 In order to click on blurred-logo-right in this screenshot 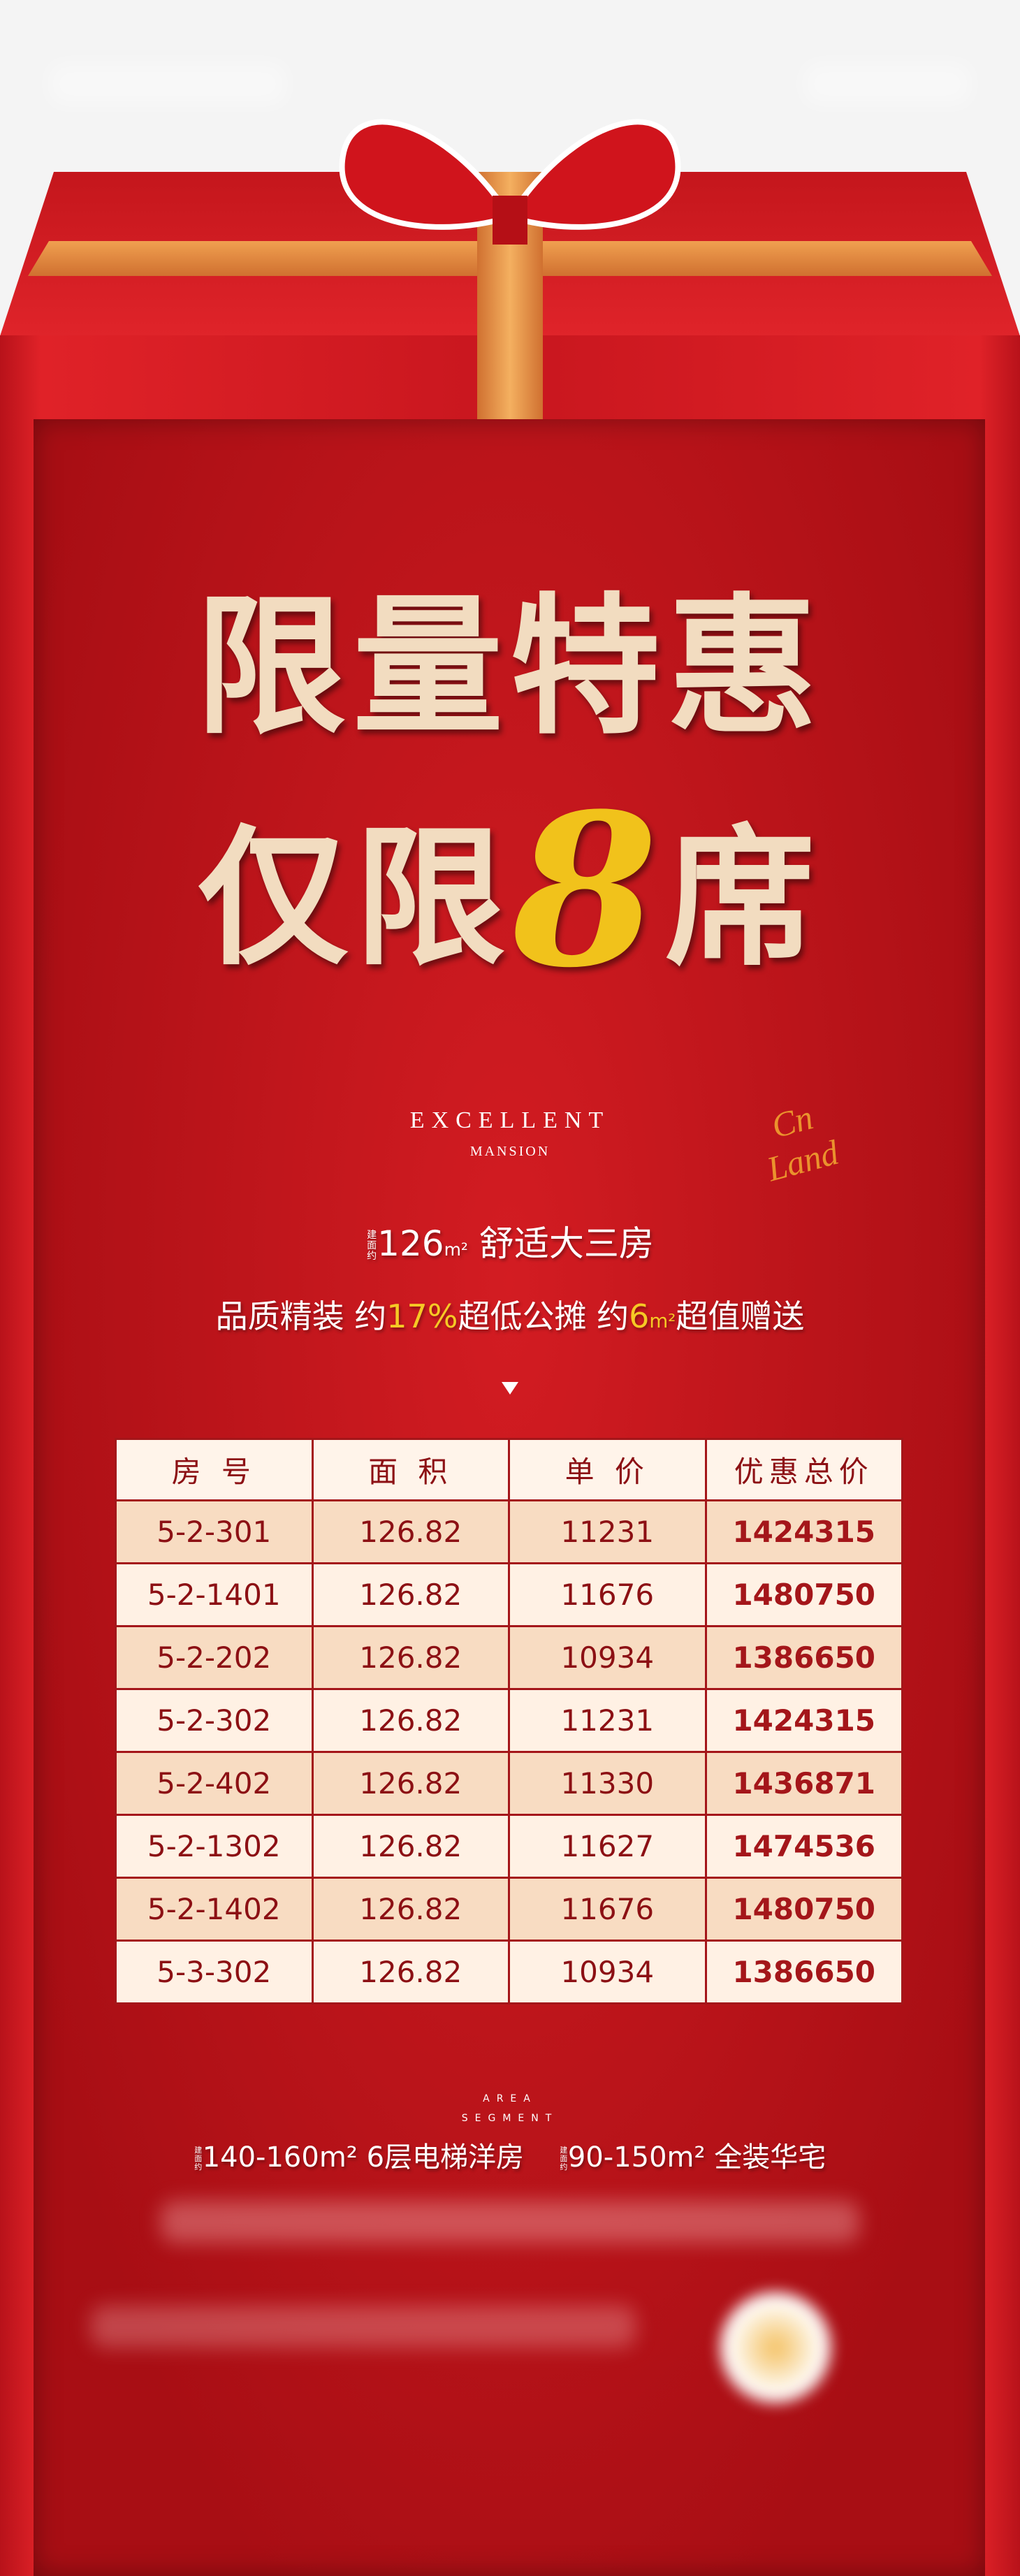, I will do `click(887, 84)`.